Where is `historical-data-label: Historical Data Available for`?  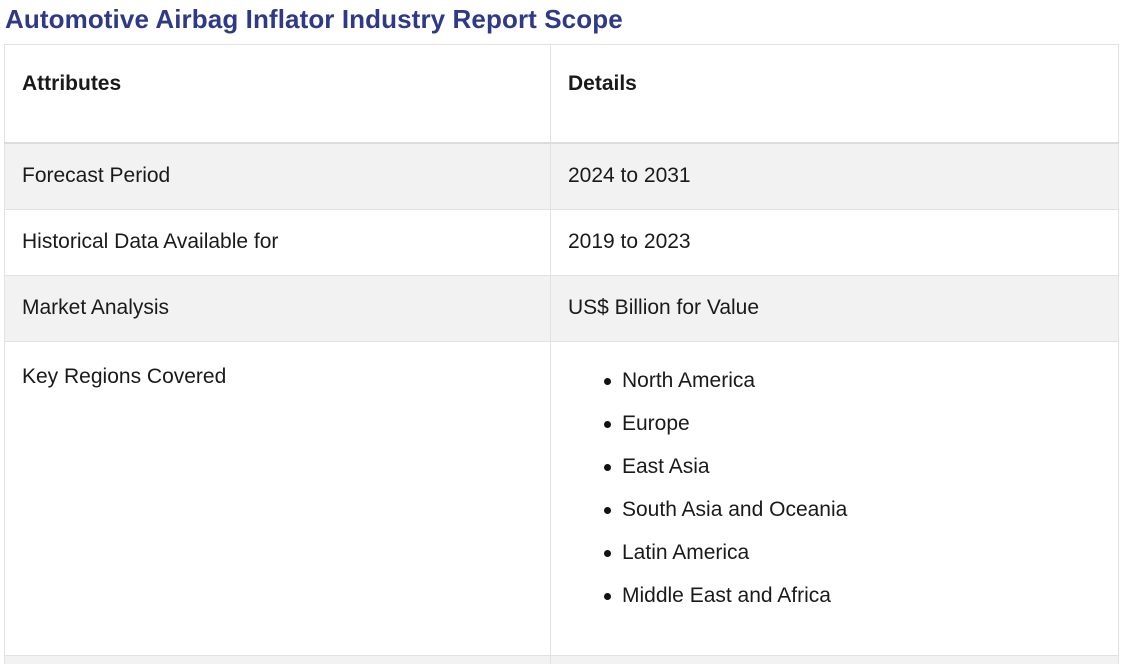 historical-data-label: Historical Data Available for is located at coordinates (277, 242).